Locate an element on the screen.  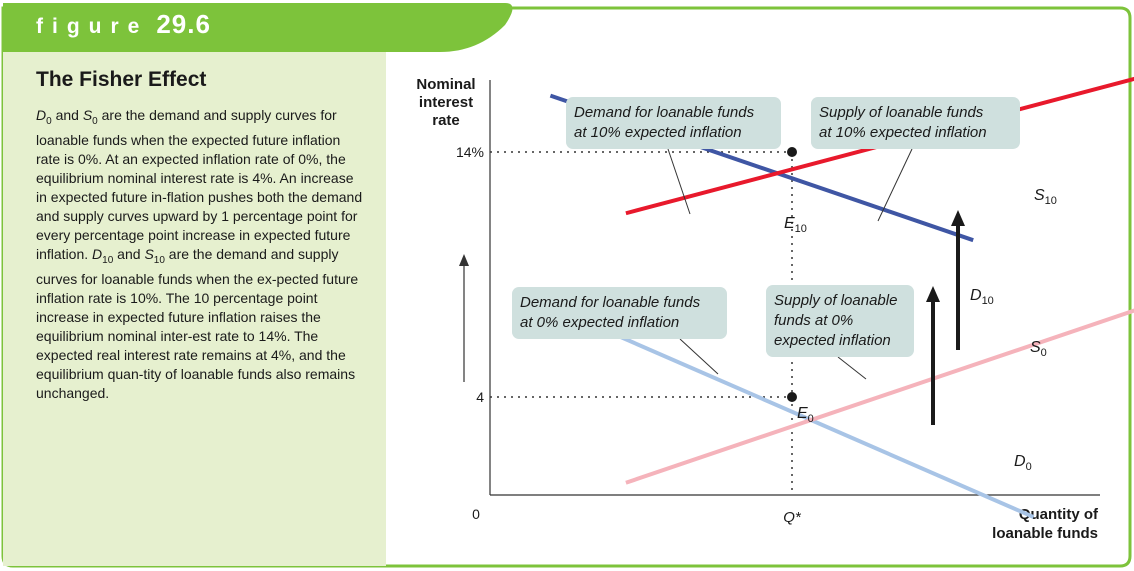
figure-label-word: figure is located at coordinates (92, 26).